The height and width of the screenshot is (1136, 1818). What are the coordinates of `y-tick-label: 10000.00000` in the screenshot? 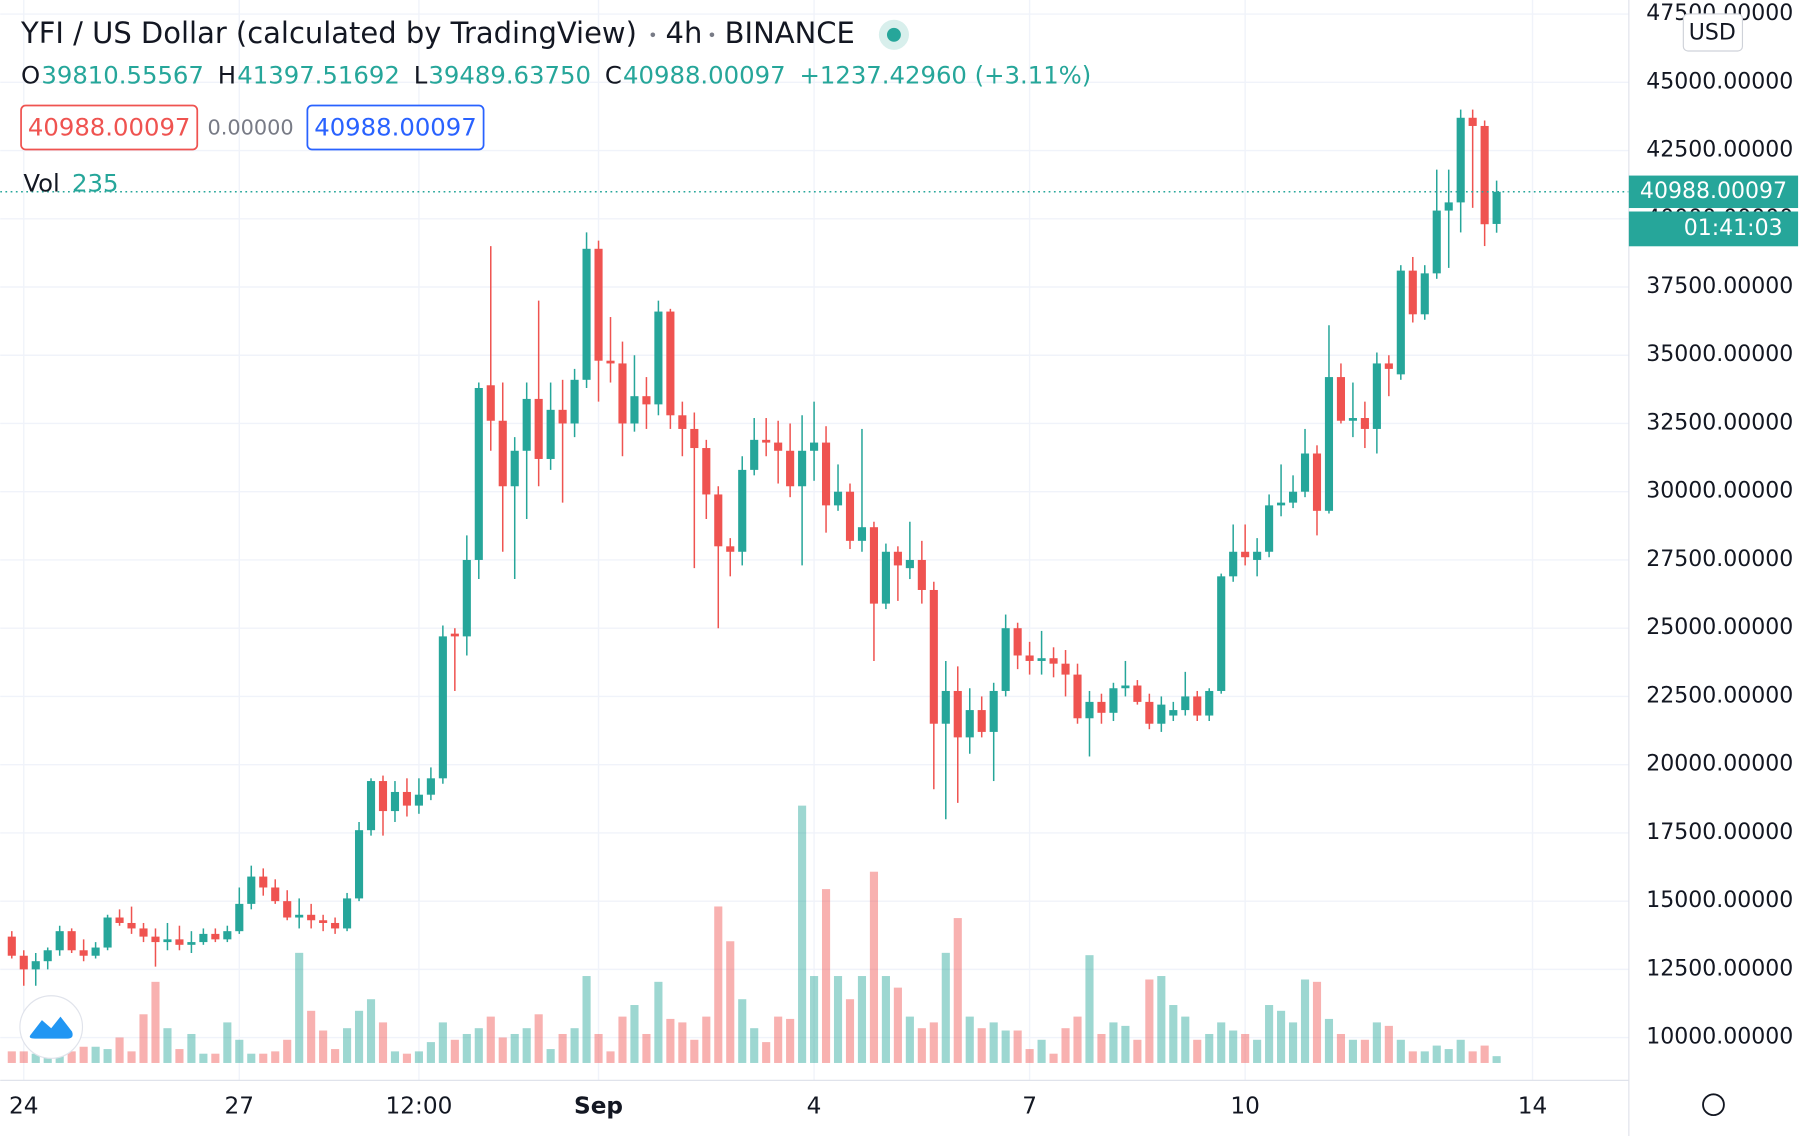 It's located at (1719, 1037).